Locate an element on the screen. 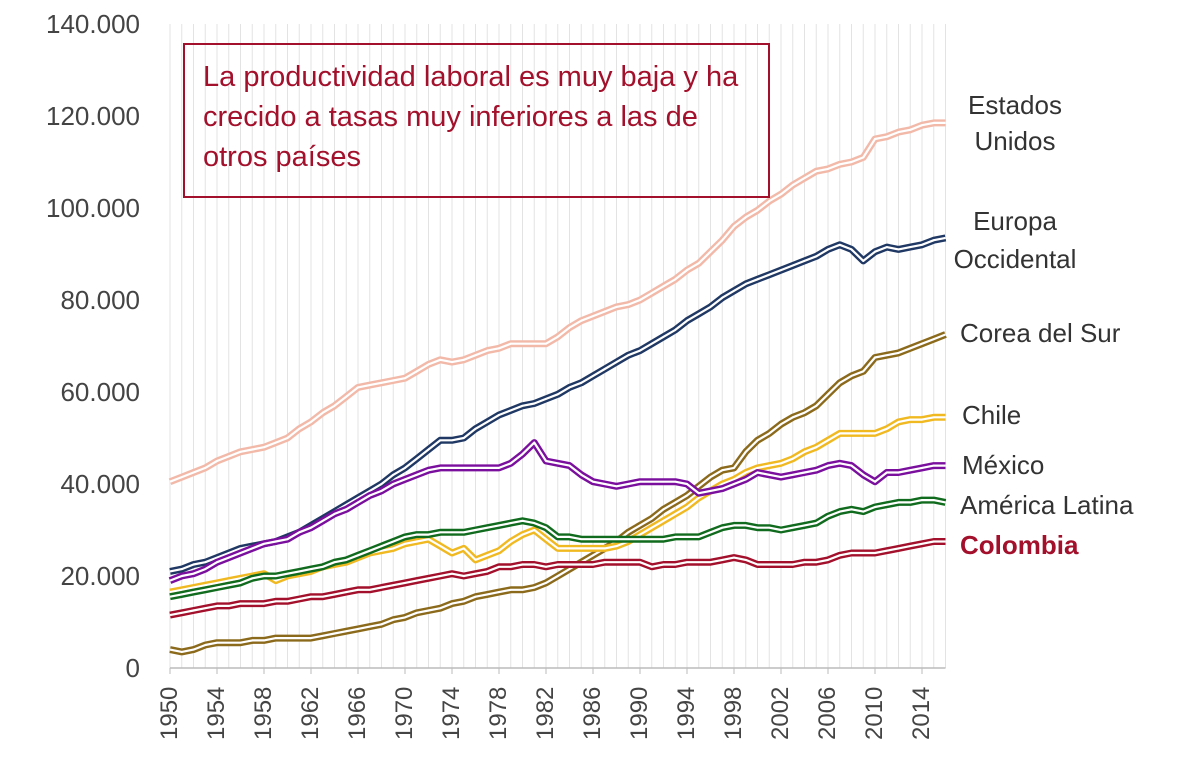  y-tick-label: 40.000 is located at coordinates (100, 484).